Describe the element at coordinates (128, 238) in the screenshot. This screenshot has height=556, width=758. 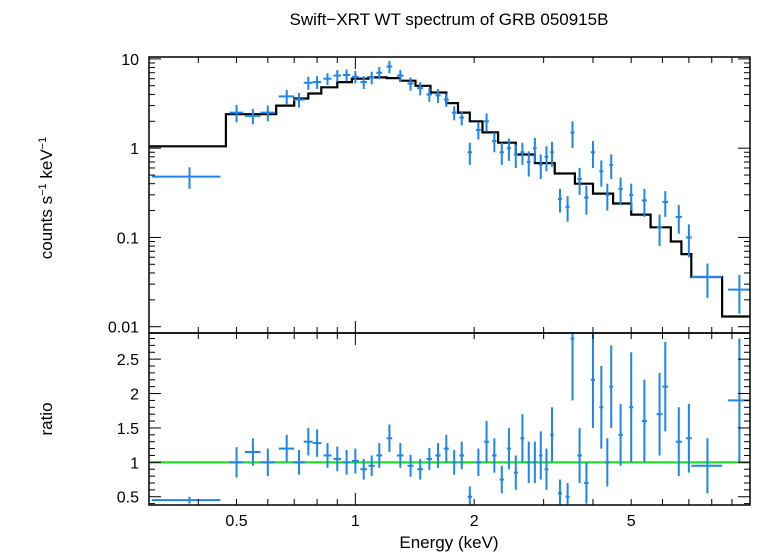
I see `spectrum-y-tick-label: 0.1` at that location.